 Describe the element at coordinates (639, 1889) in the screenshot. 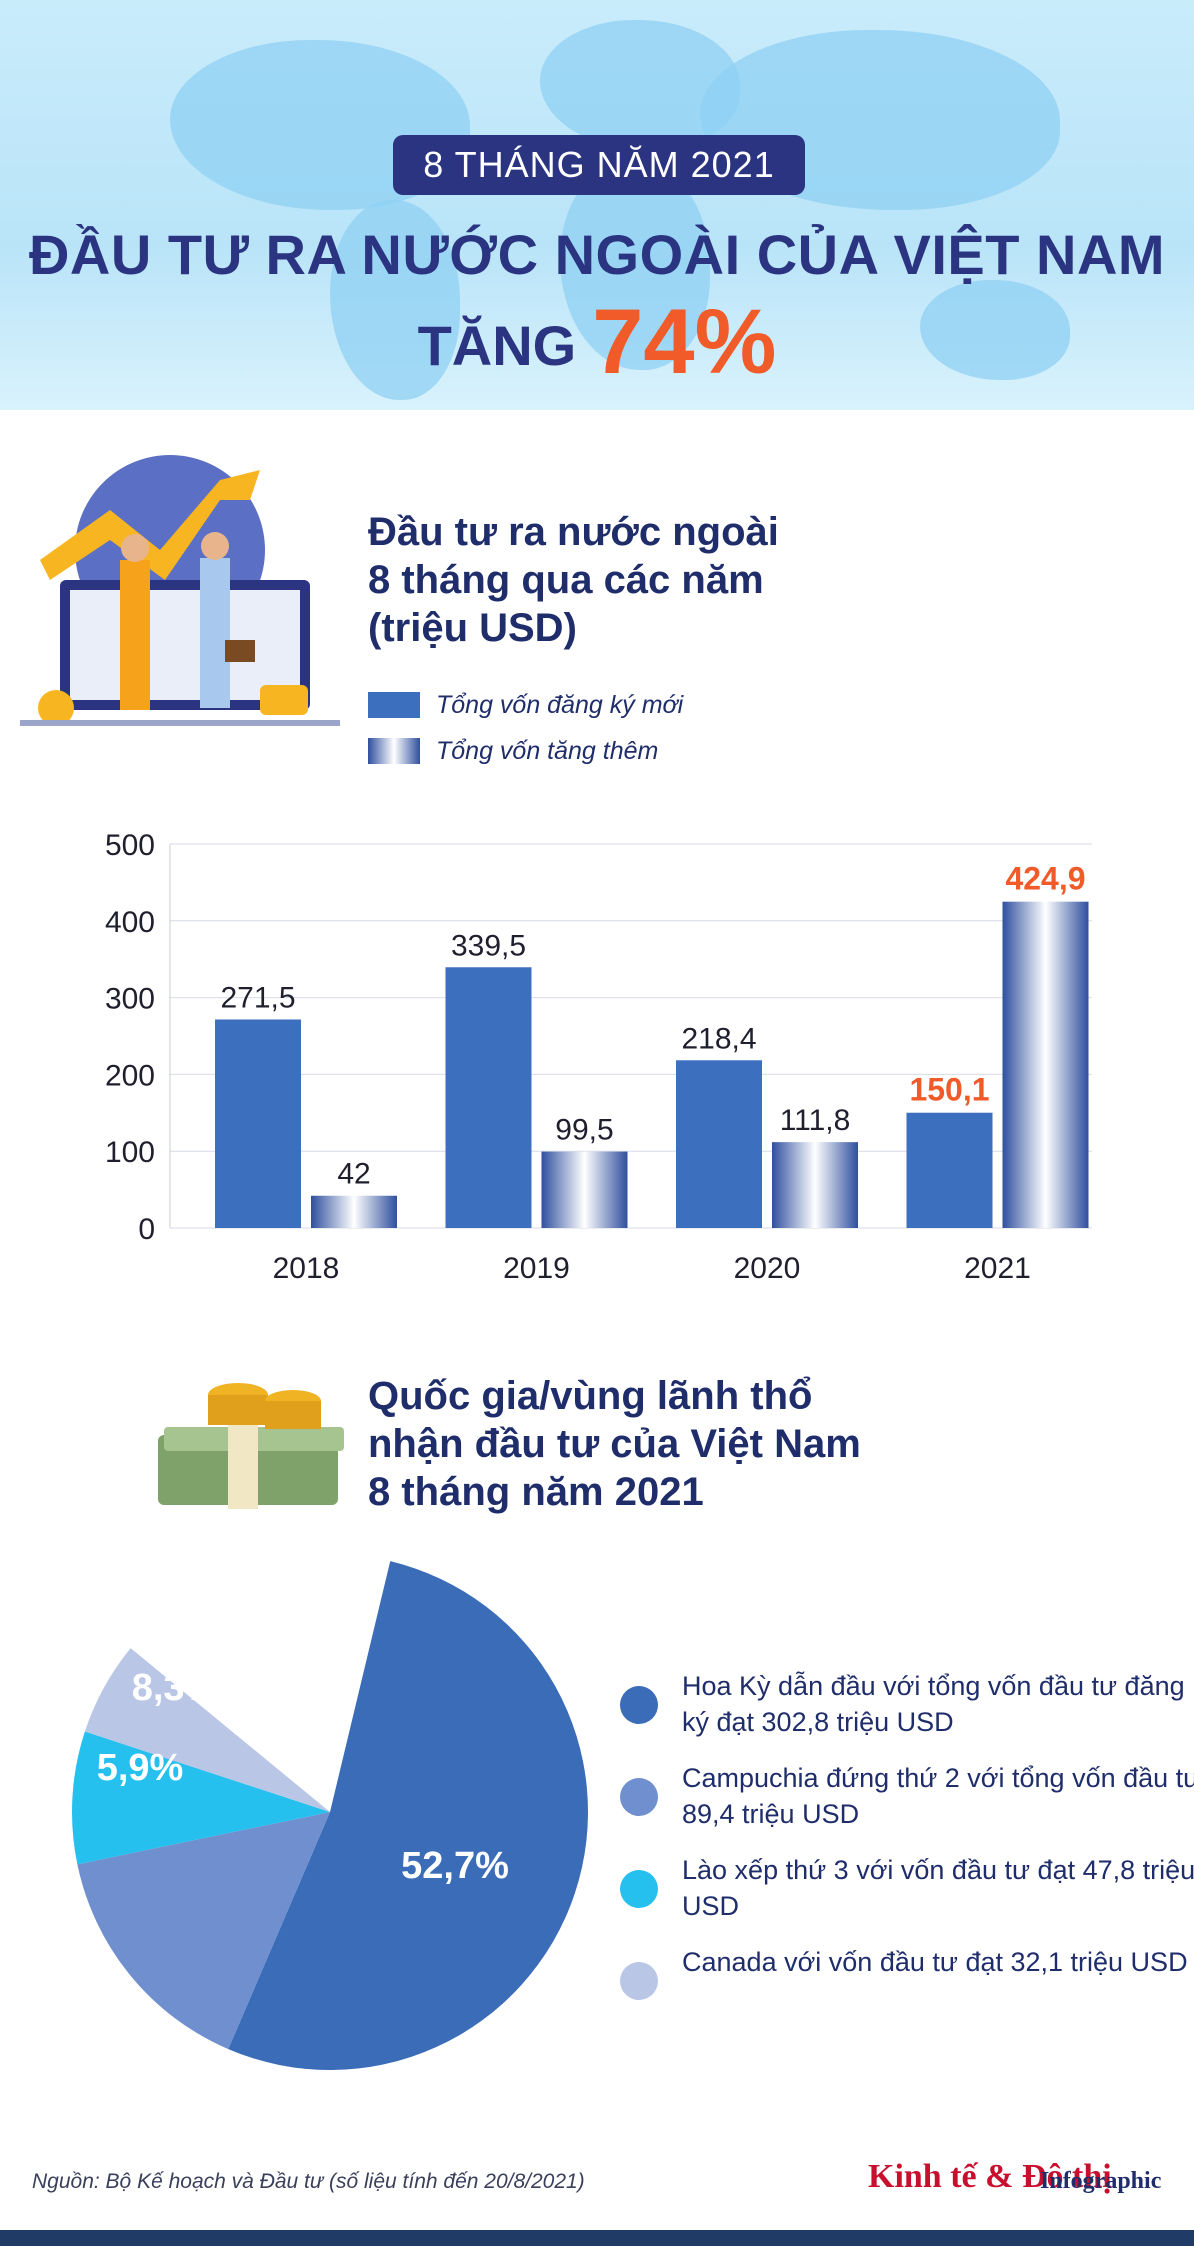

I see `legend-dot-laos` at that location.